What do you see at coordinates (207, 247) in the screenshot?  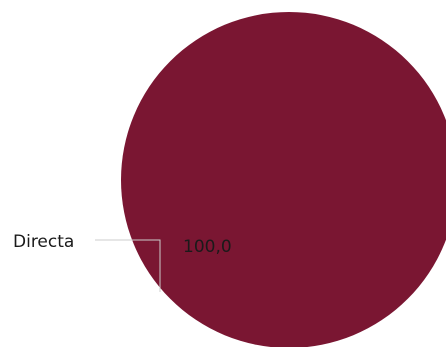 I see `slice-value-directa: 100,0` at bounding box center [207, 247].